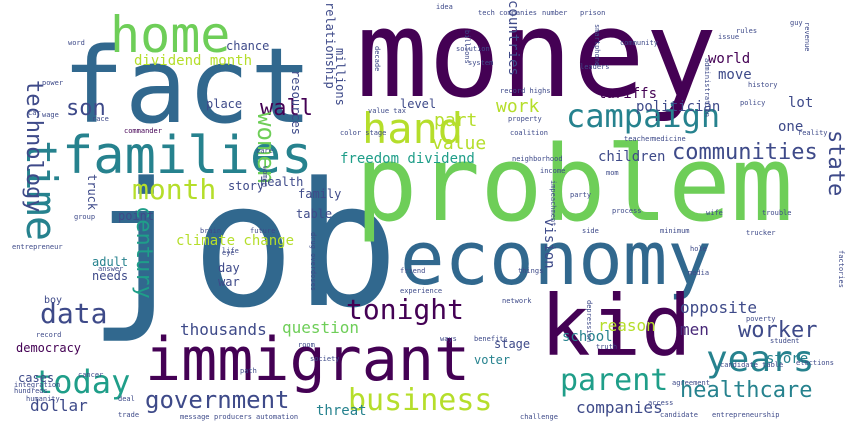  What do you see at coordinates (627, 211) in the screenshot?
I see `cloud-word: process` at bounding box center [627, 211].